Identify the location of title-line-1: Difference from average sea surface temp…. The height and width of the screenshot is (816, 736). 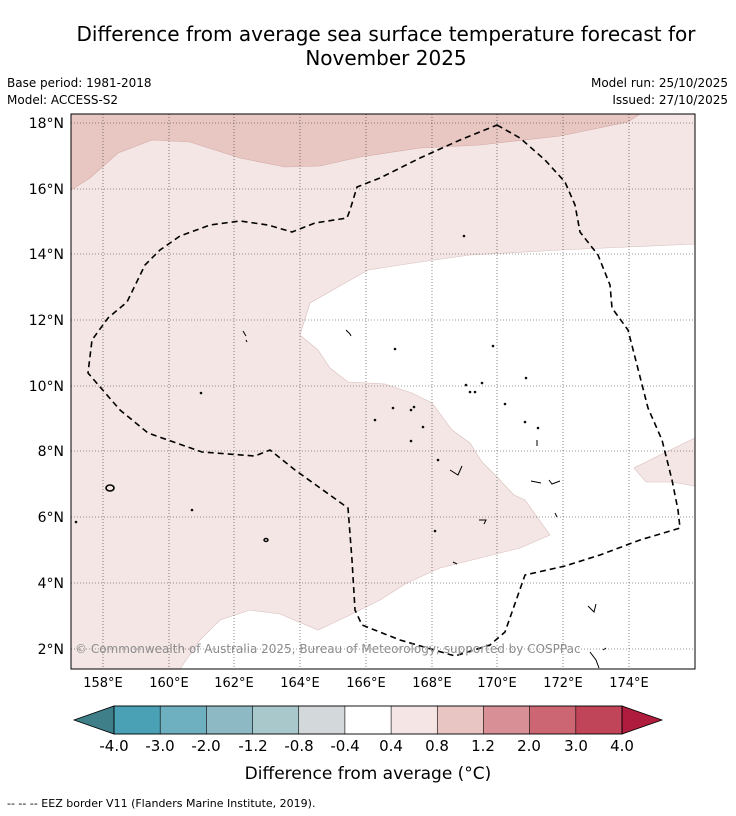
(386, 34).